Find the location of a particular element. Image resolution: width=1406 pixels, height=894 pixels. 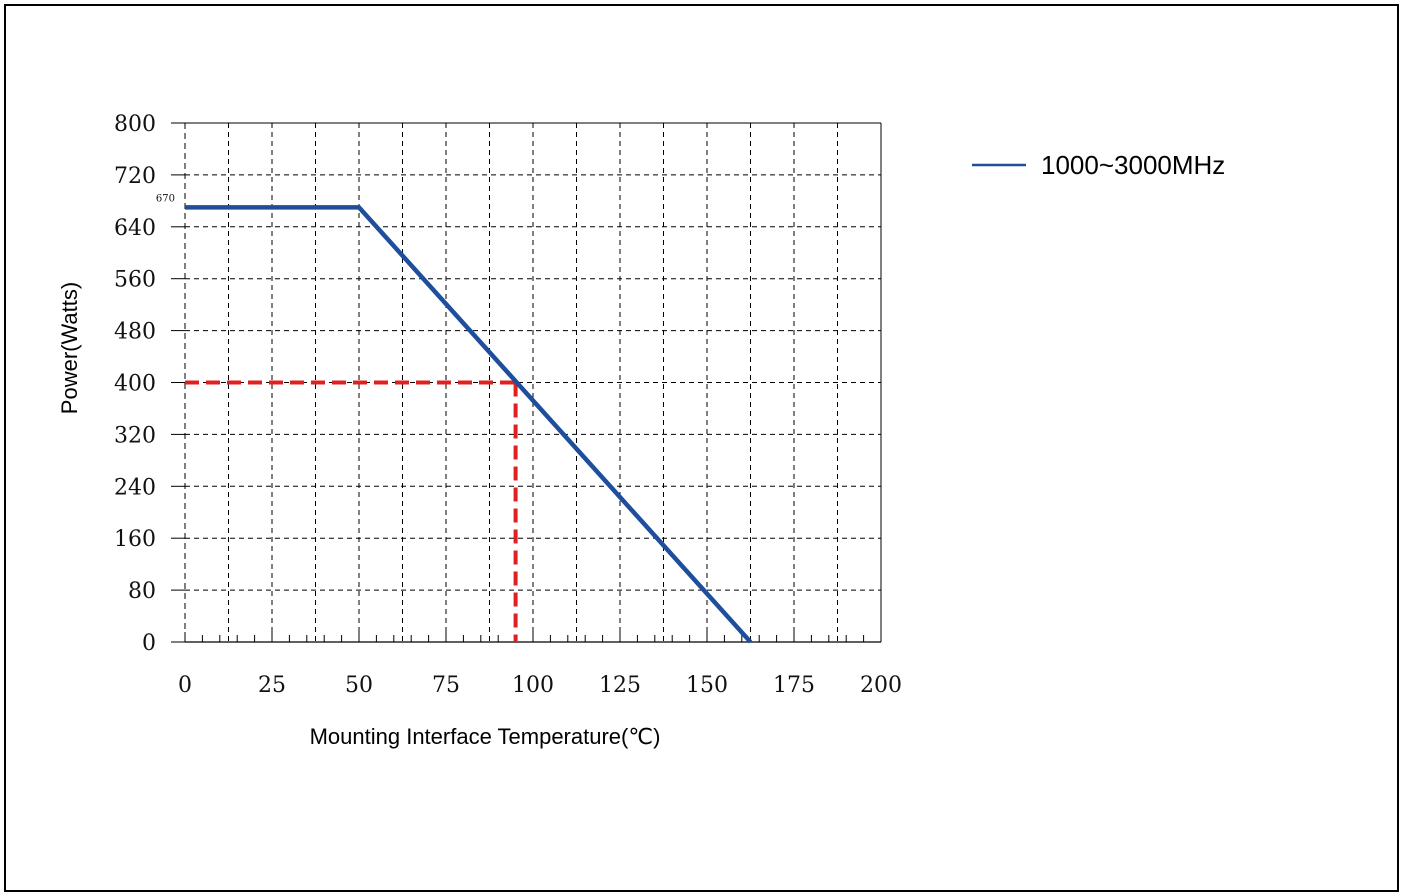

x-tick-labels: 0 25 50 75 100 125 150 175 200 is located at coordinates (540, 685).